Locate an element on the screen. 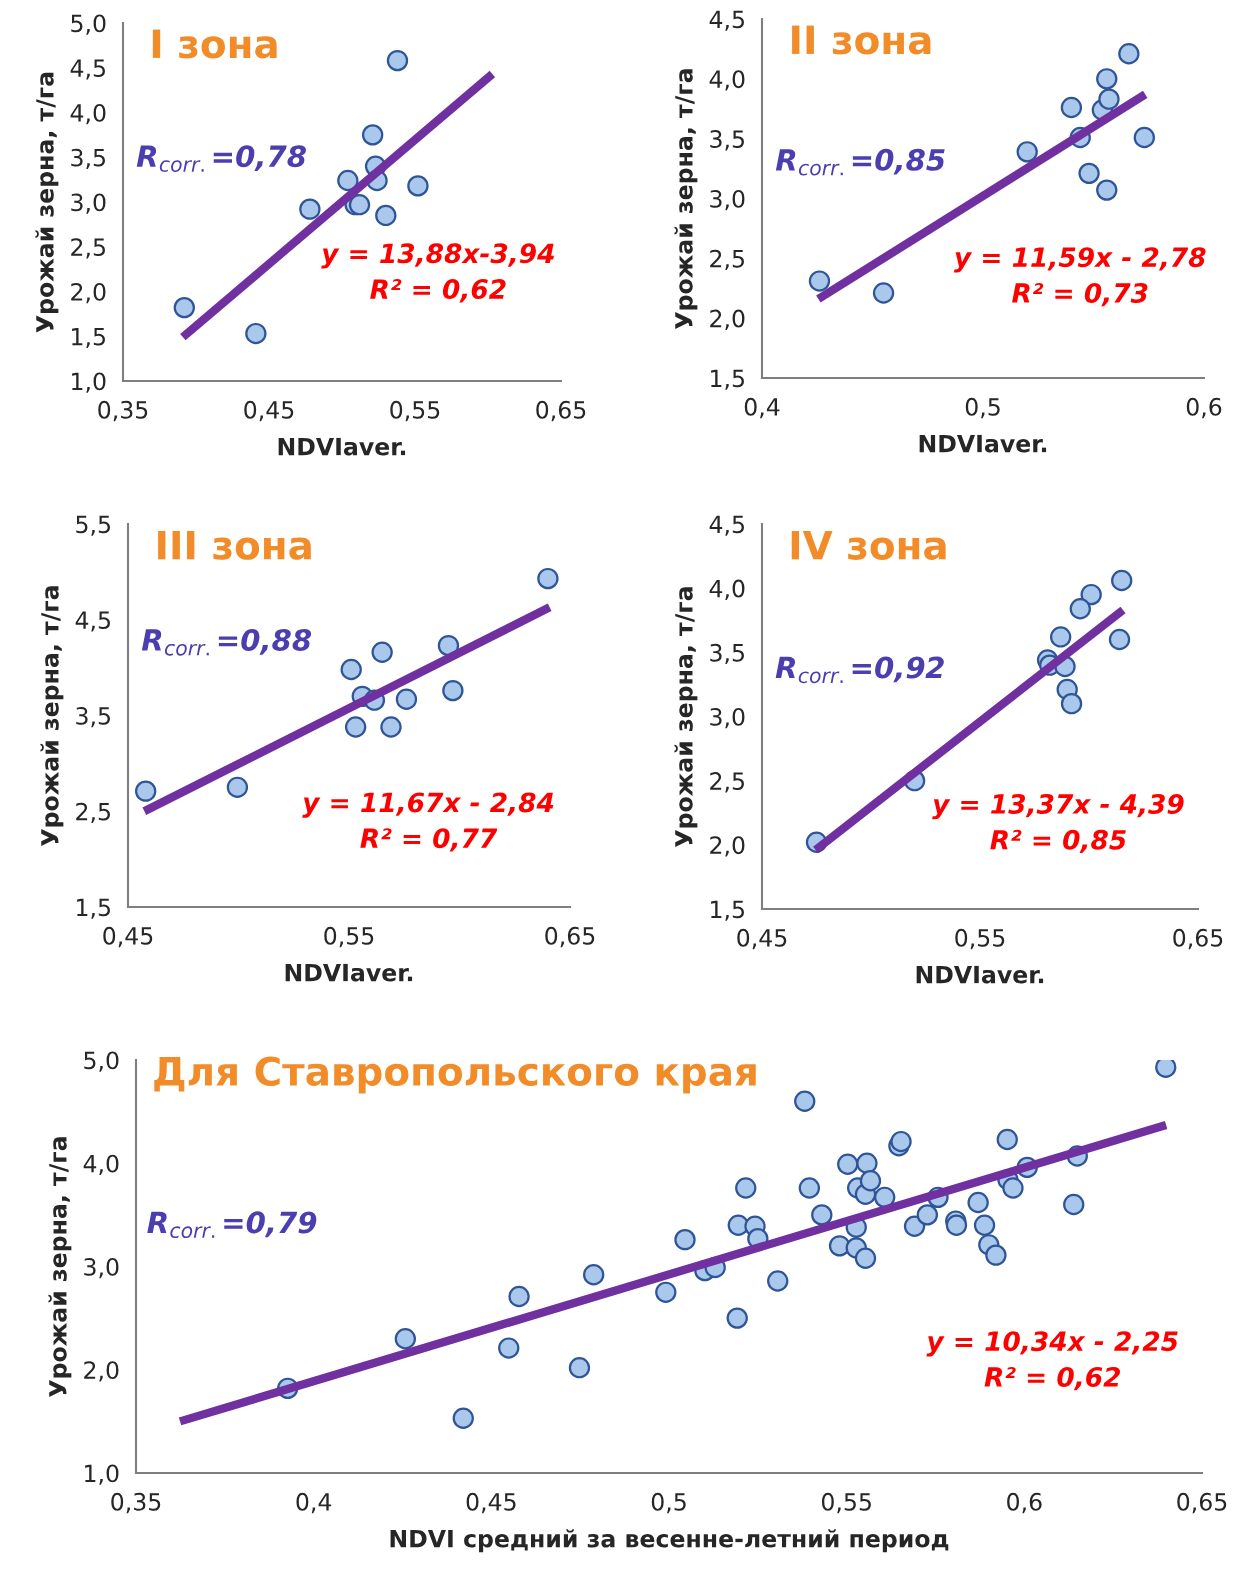 Image resolution: width=1245 pixels, height=1586 pixels. x-axis-title: NDVI средний за весенне-летний период is located at coordinates (669, 1541).